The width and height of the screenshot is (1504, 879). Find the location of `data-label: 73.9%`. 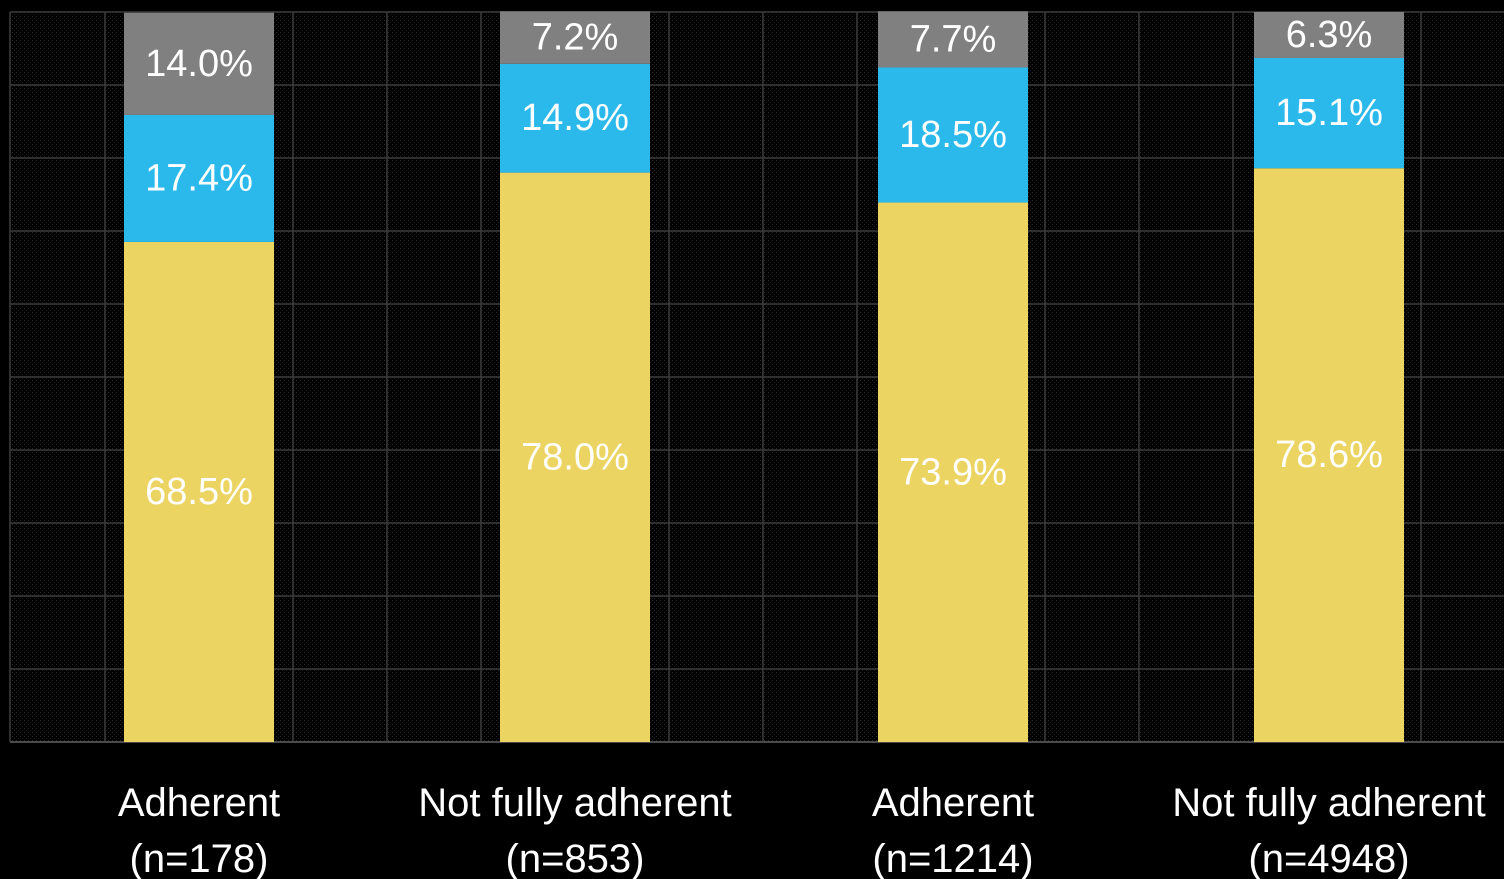

data-label: 73.9% is located at coordinates (953, 472).